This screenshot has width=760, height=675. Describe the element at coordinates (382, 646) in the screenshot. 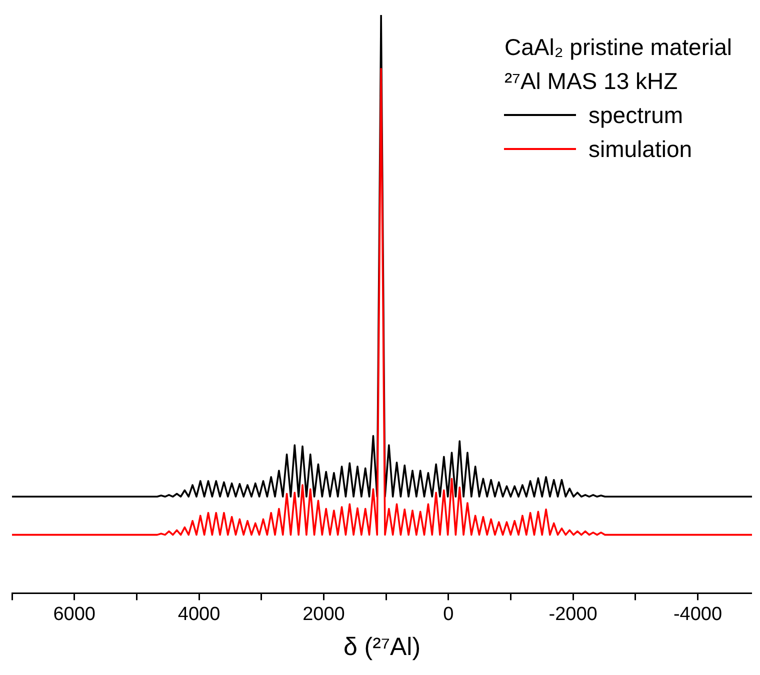

I see `x-axis-title: δ (²⁷Al)` at that location.